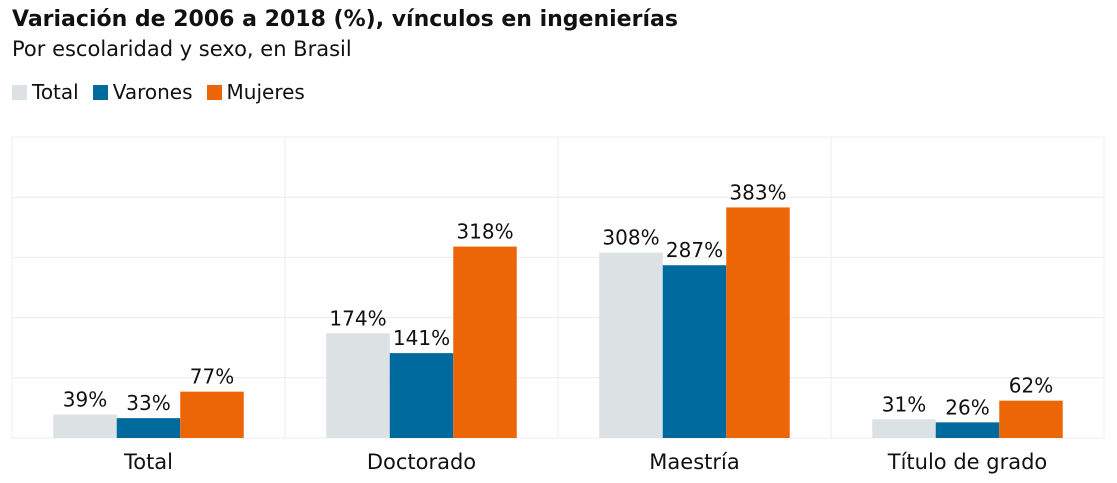  Describe the element at coordinates (212, 377) in the screenshot. I see `data-label-mujeres: 77%` at that location.